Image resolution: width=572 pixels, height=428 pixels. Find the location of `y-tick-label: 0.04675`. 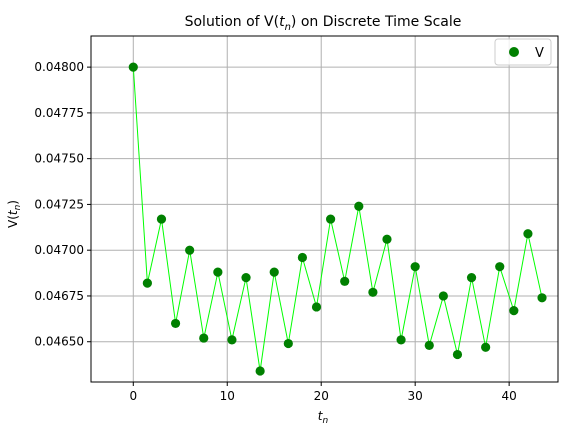

y-tick-label: 0.04675 is located at coordinates (59, 296).